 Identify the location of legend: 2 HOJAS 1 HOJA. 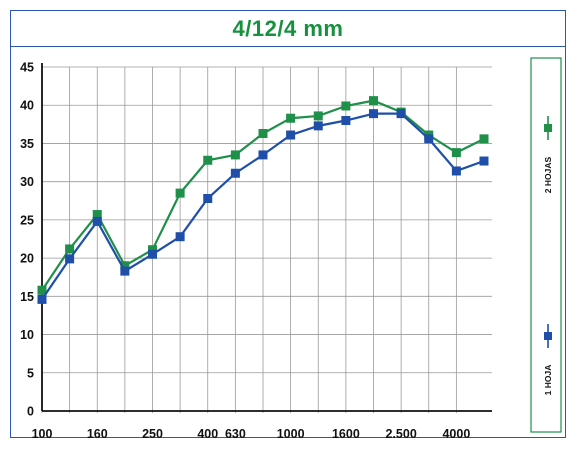
(546, 245).